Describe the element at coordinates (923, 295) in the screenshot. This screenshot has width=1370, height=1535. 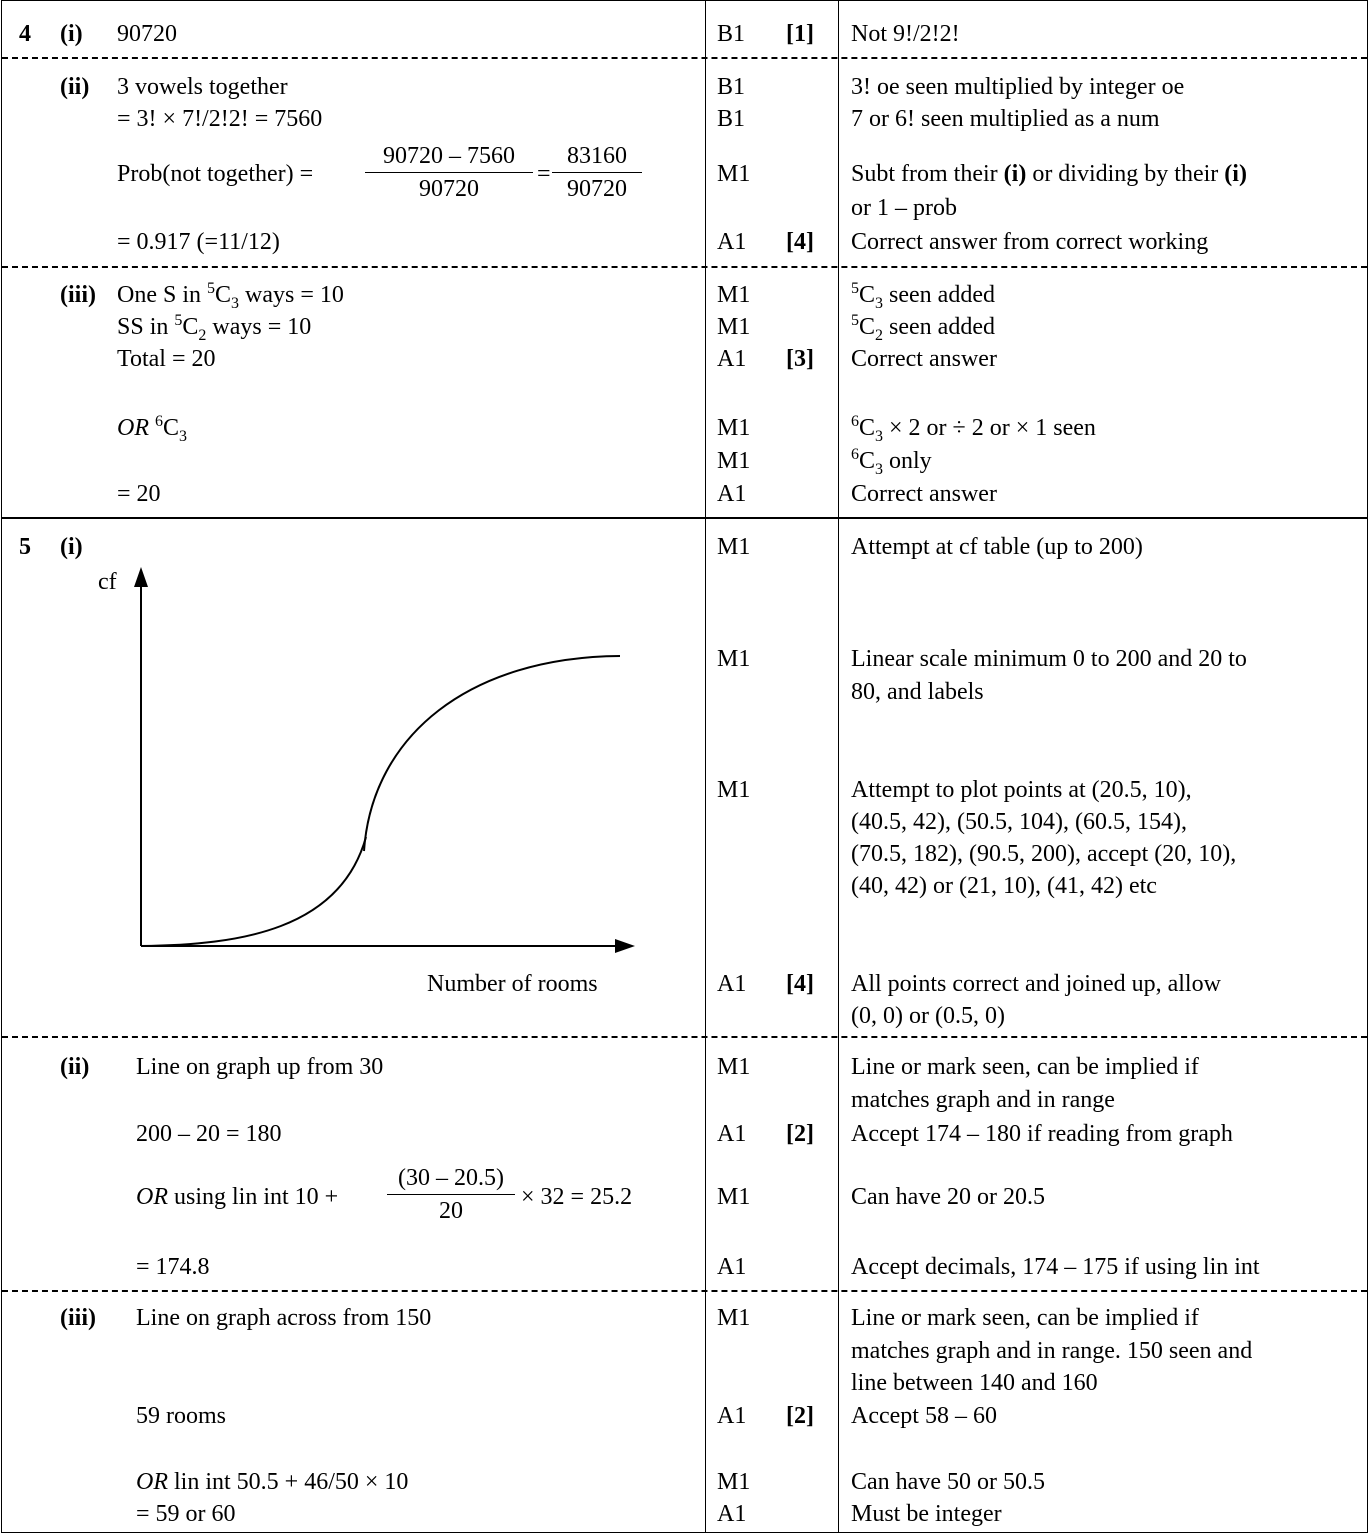
I see `guidance: 5C3 seen added` at that location.